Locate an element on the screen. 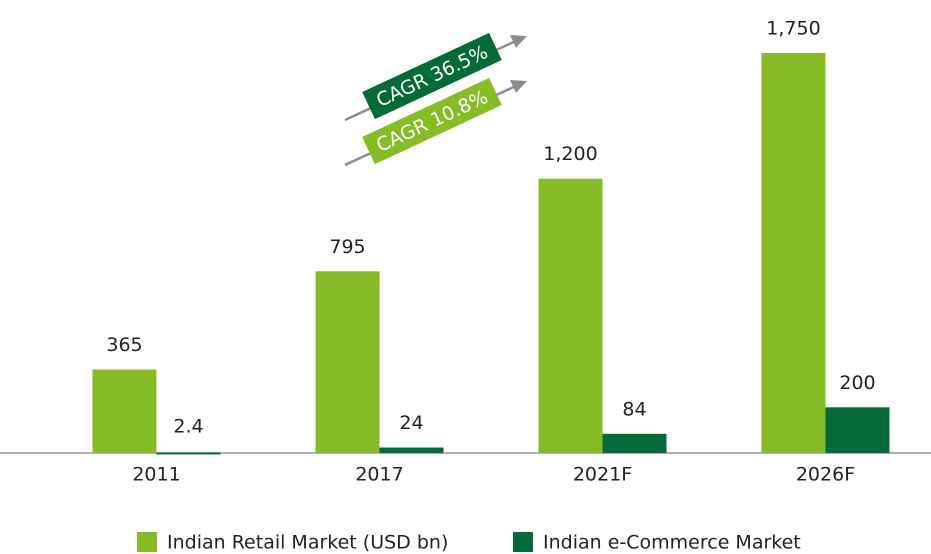  x-tick-label: 2017 is located at coordinates (379, 475).